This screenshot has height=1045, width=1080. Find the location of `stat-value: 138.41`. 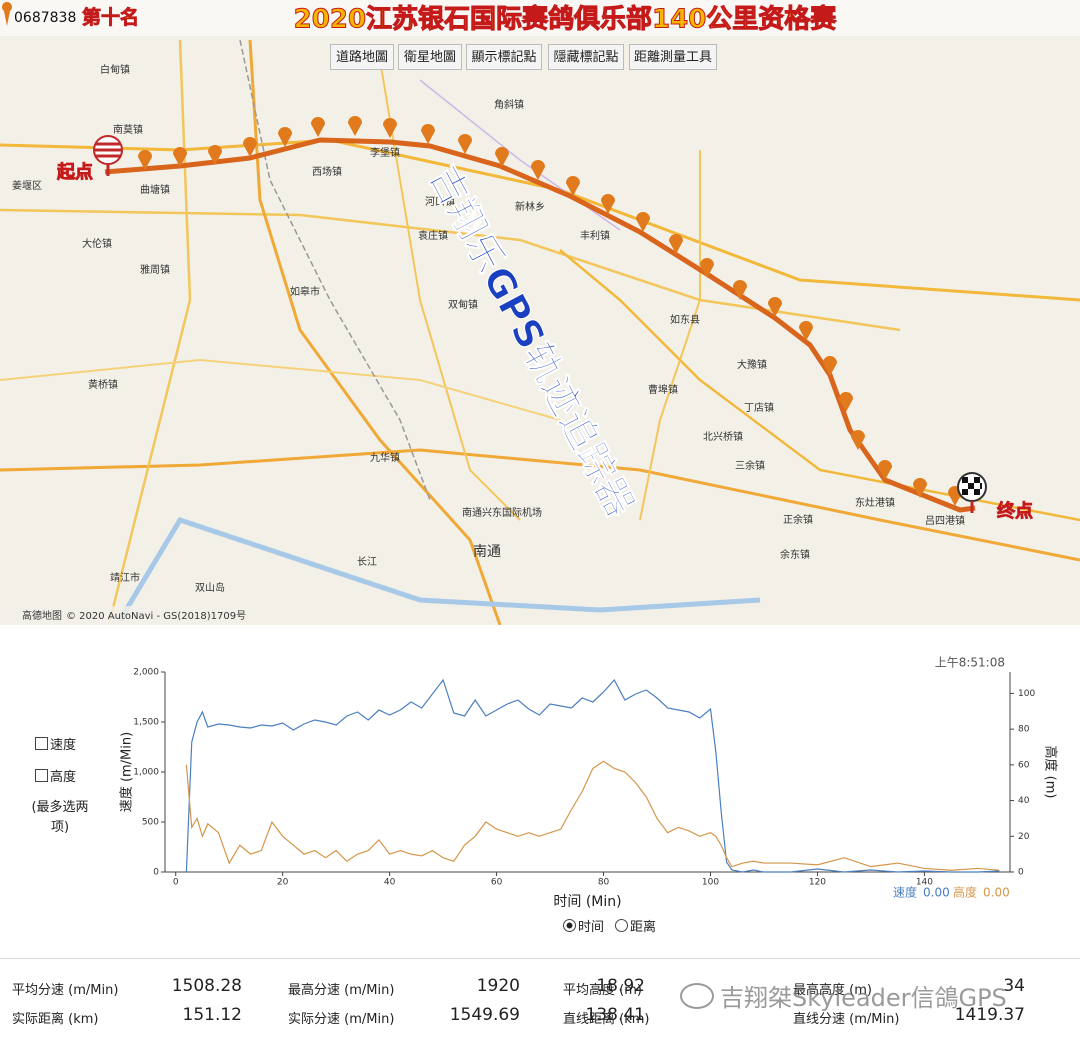

stat-value: 138.41 is located at coordinates (615, 1015).